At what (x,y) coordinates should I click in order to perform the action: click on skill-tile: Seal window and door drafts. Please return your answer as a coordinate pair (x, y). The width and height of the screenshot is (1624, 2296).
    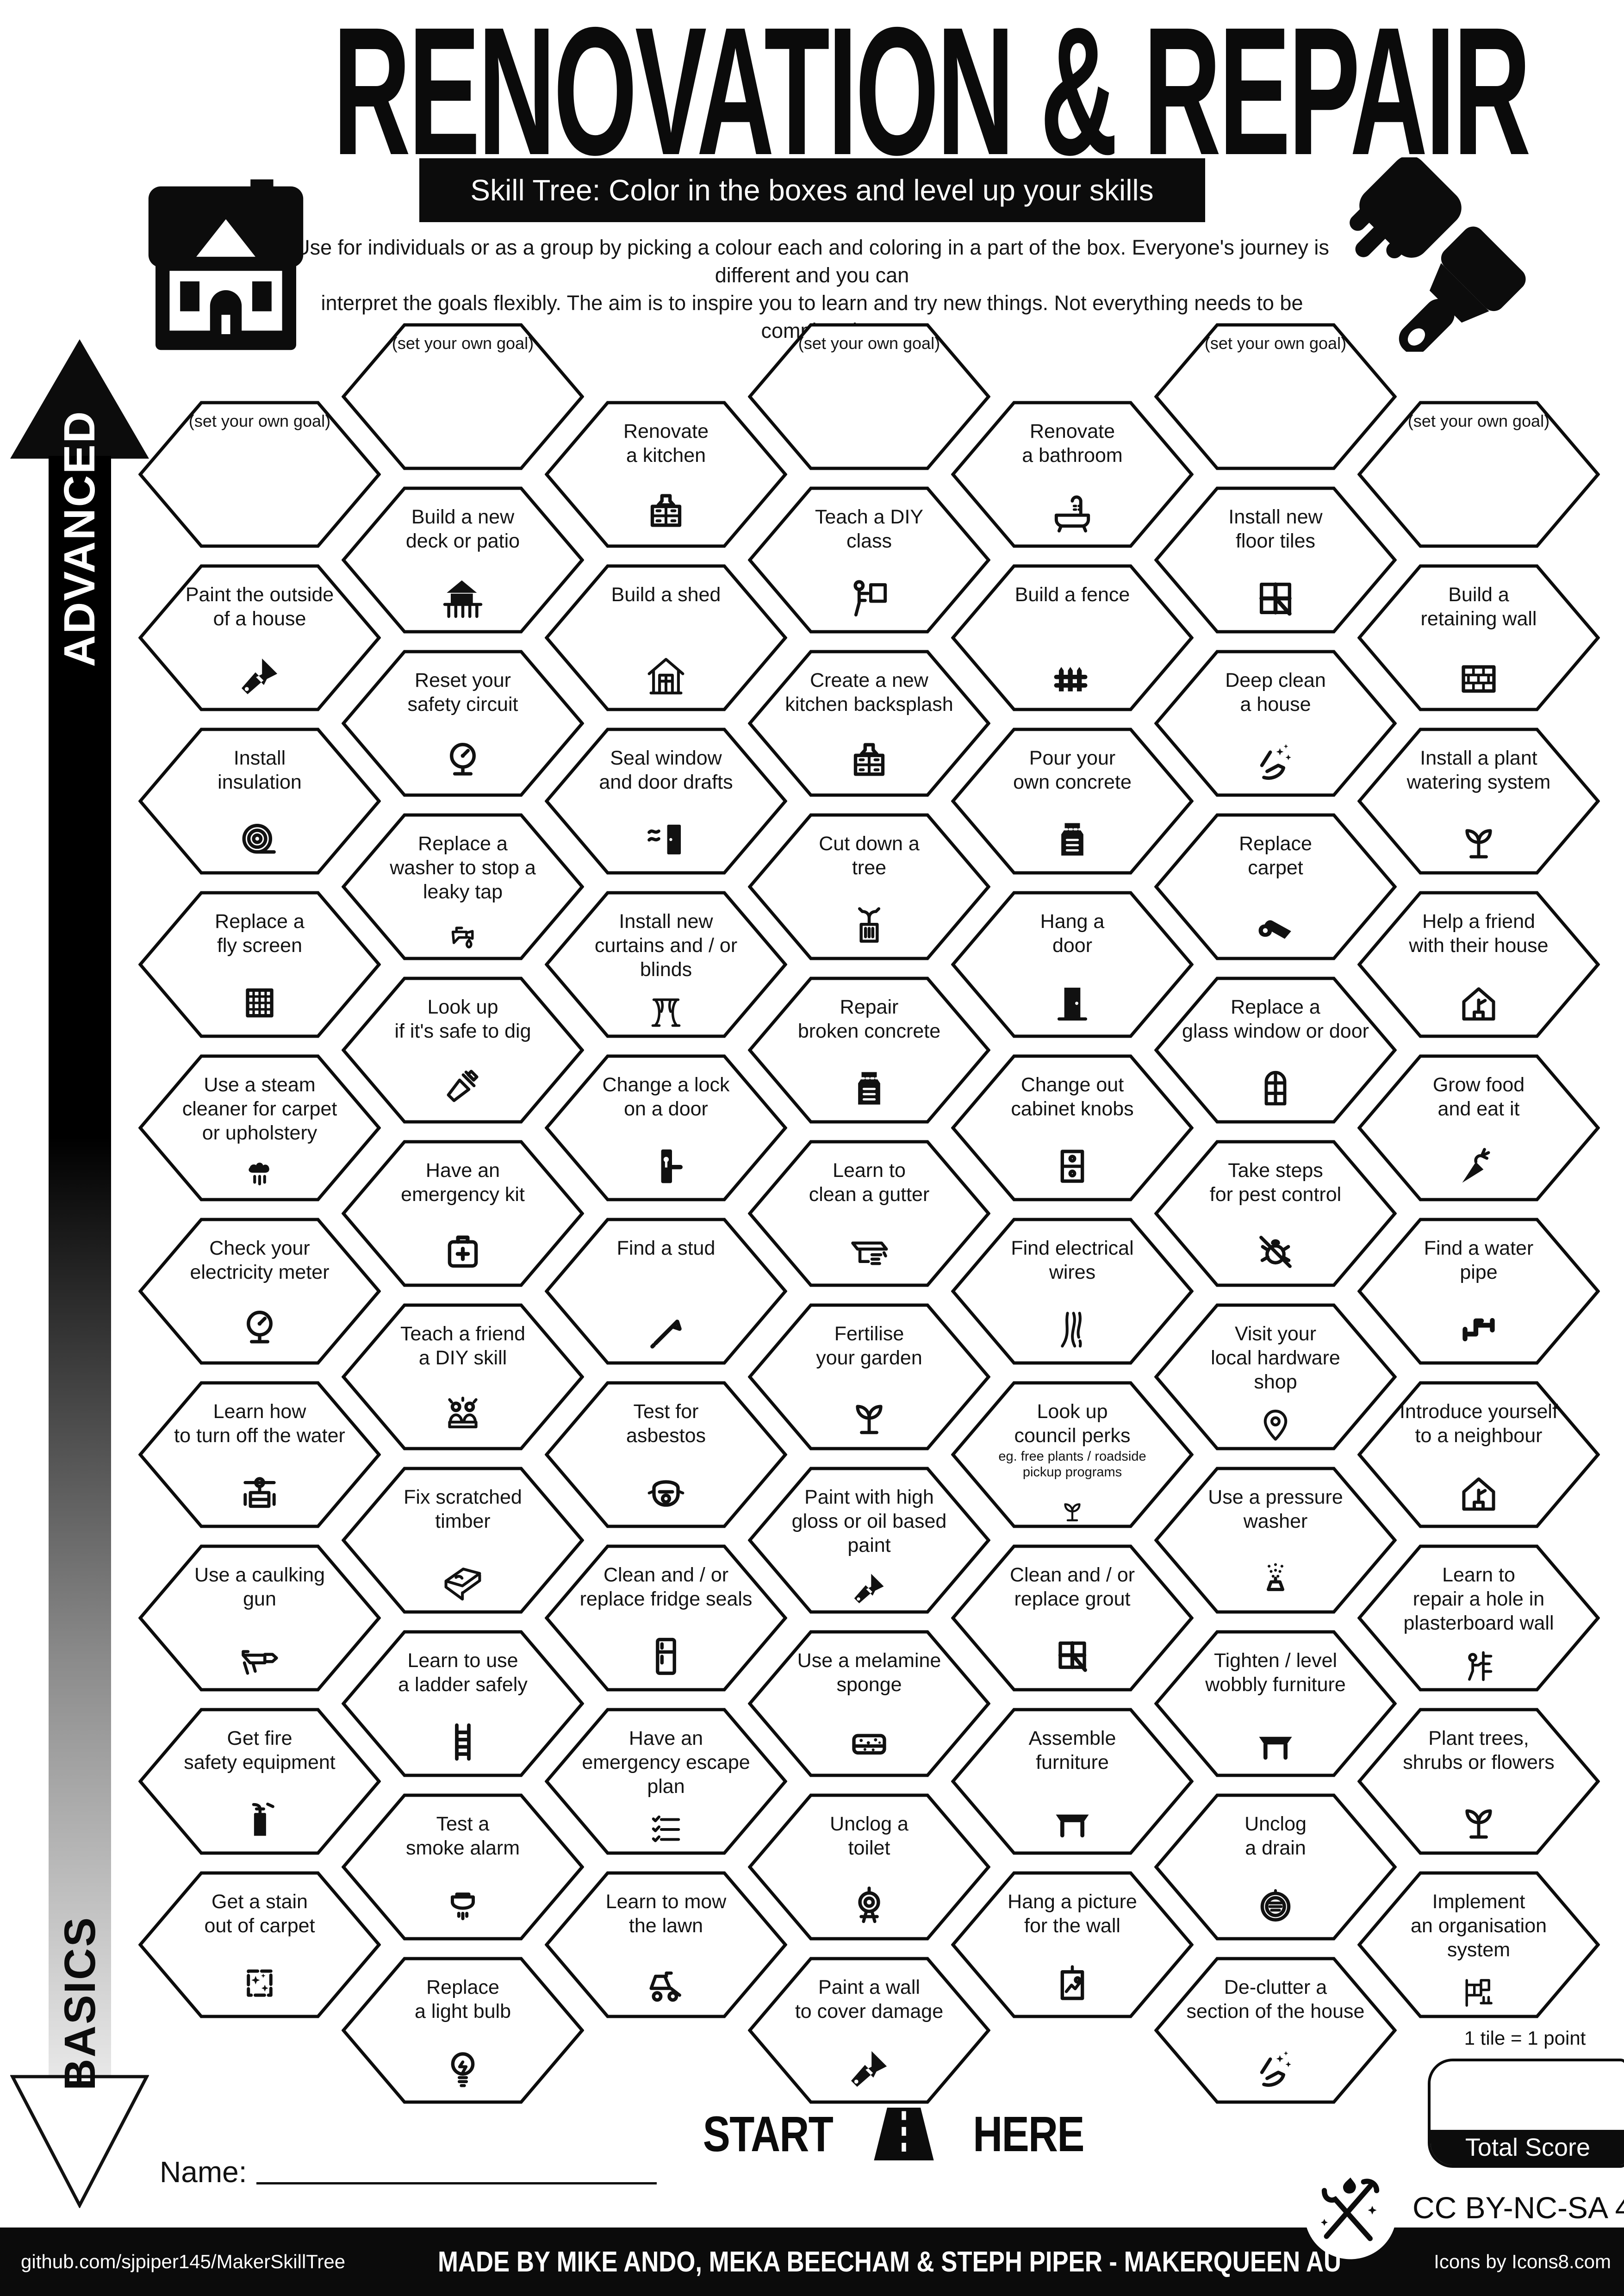
    Looking at the image, I should click on (666, 801).